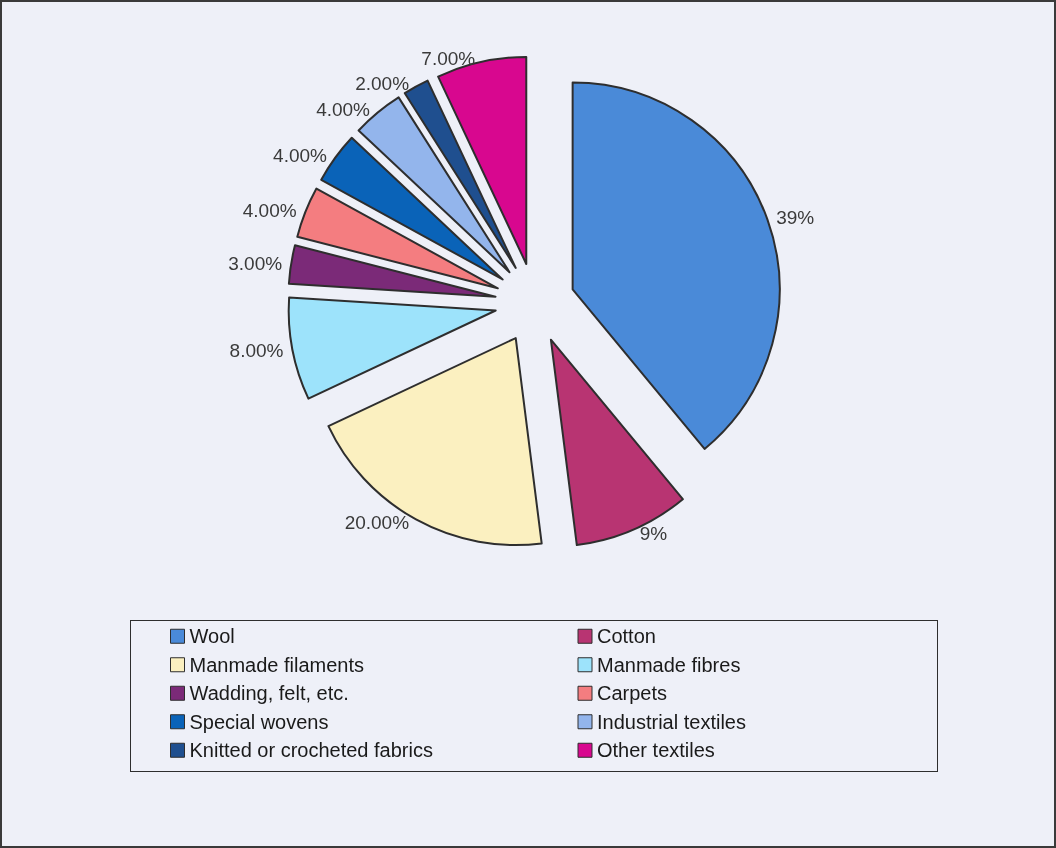 Image resolution: width=1056 pixels, height=848 pixels. Describe the element at coordinates (256, 350) in the screenshot. I see `data-label: 8.00%` at that location.